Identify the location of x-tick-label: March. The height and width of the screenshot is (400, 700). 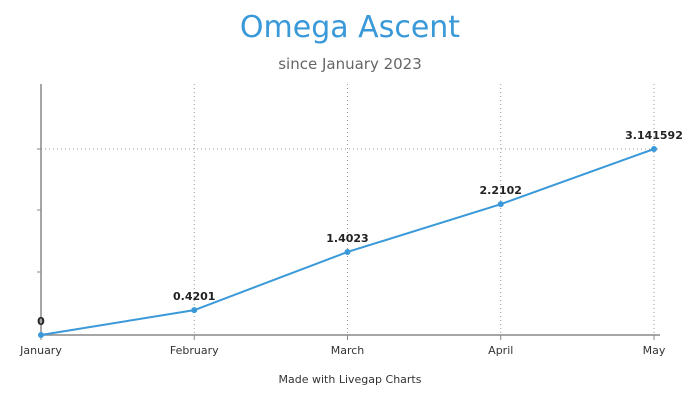
(348, 350).